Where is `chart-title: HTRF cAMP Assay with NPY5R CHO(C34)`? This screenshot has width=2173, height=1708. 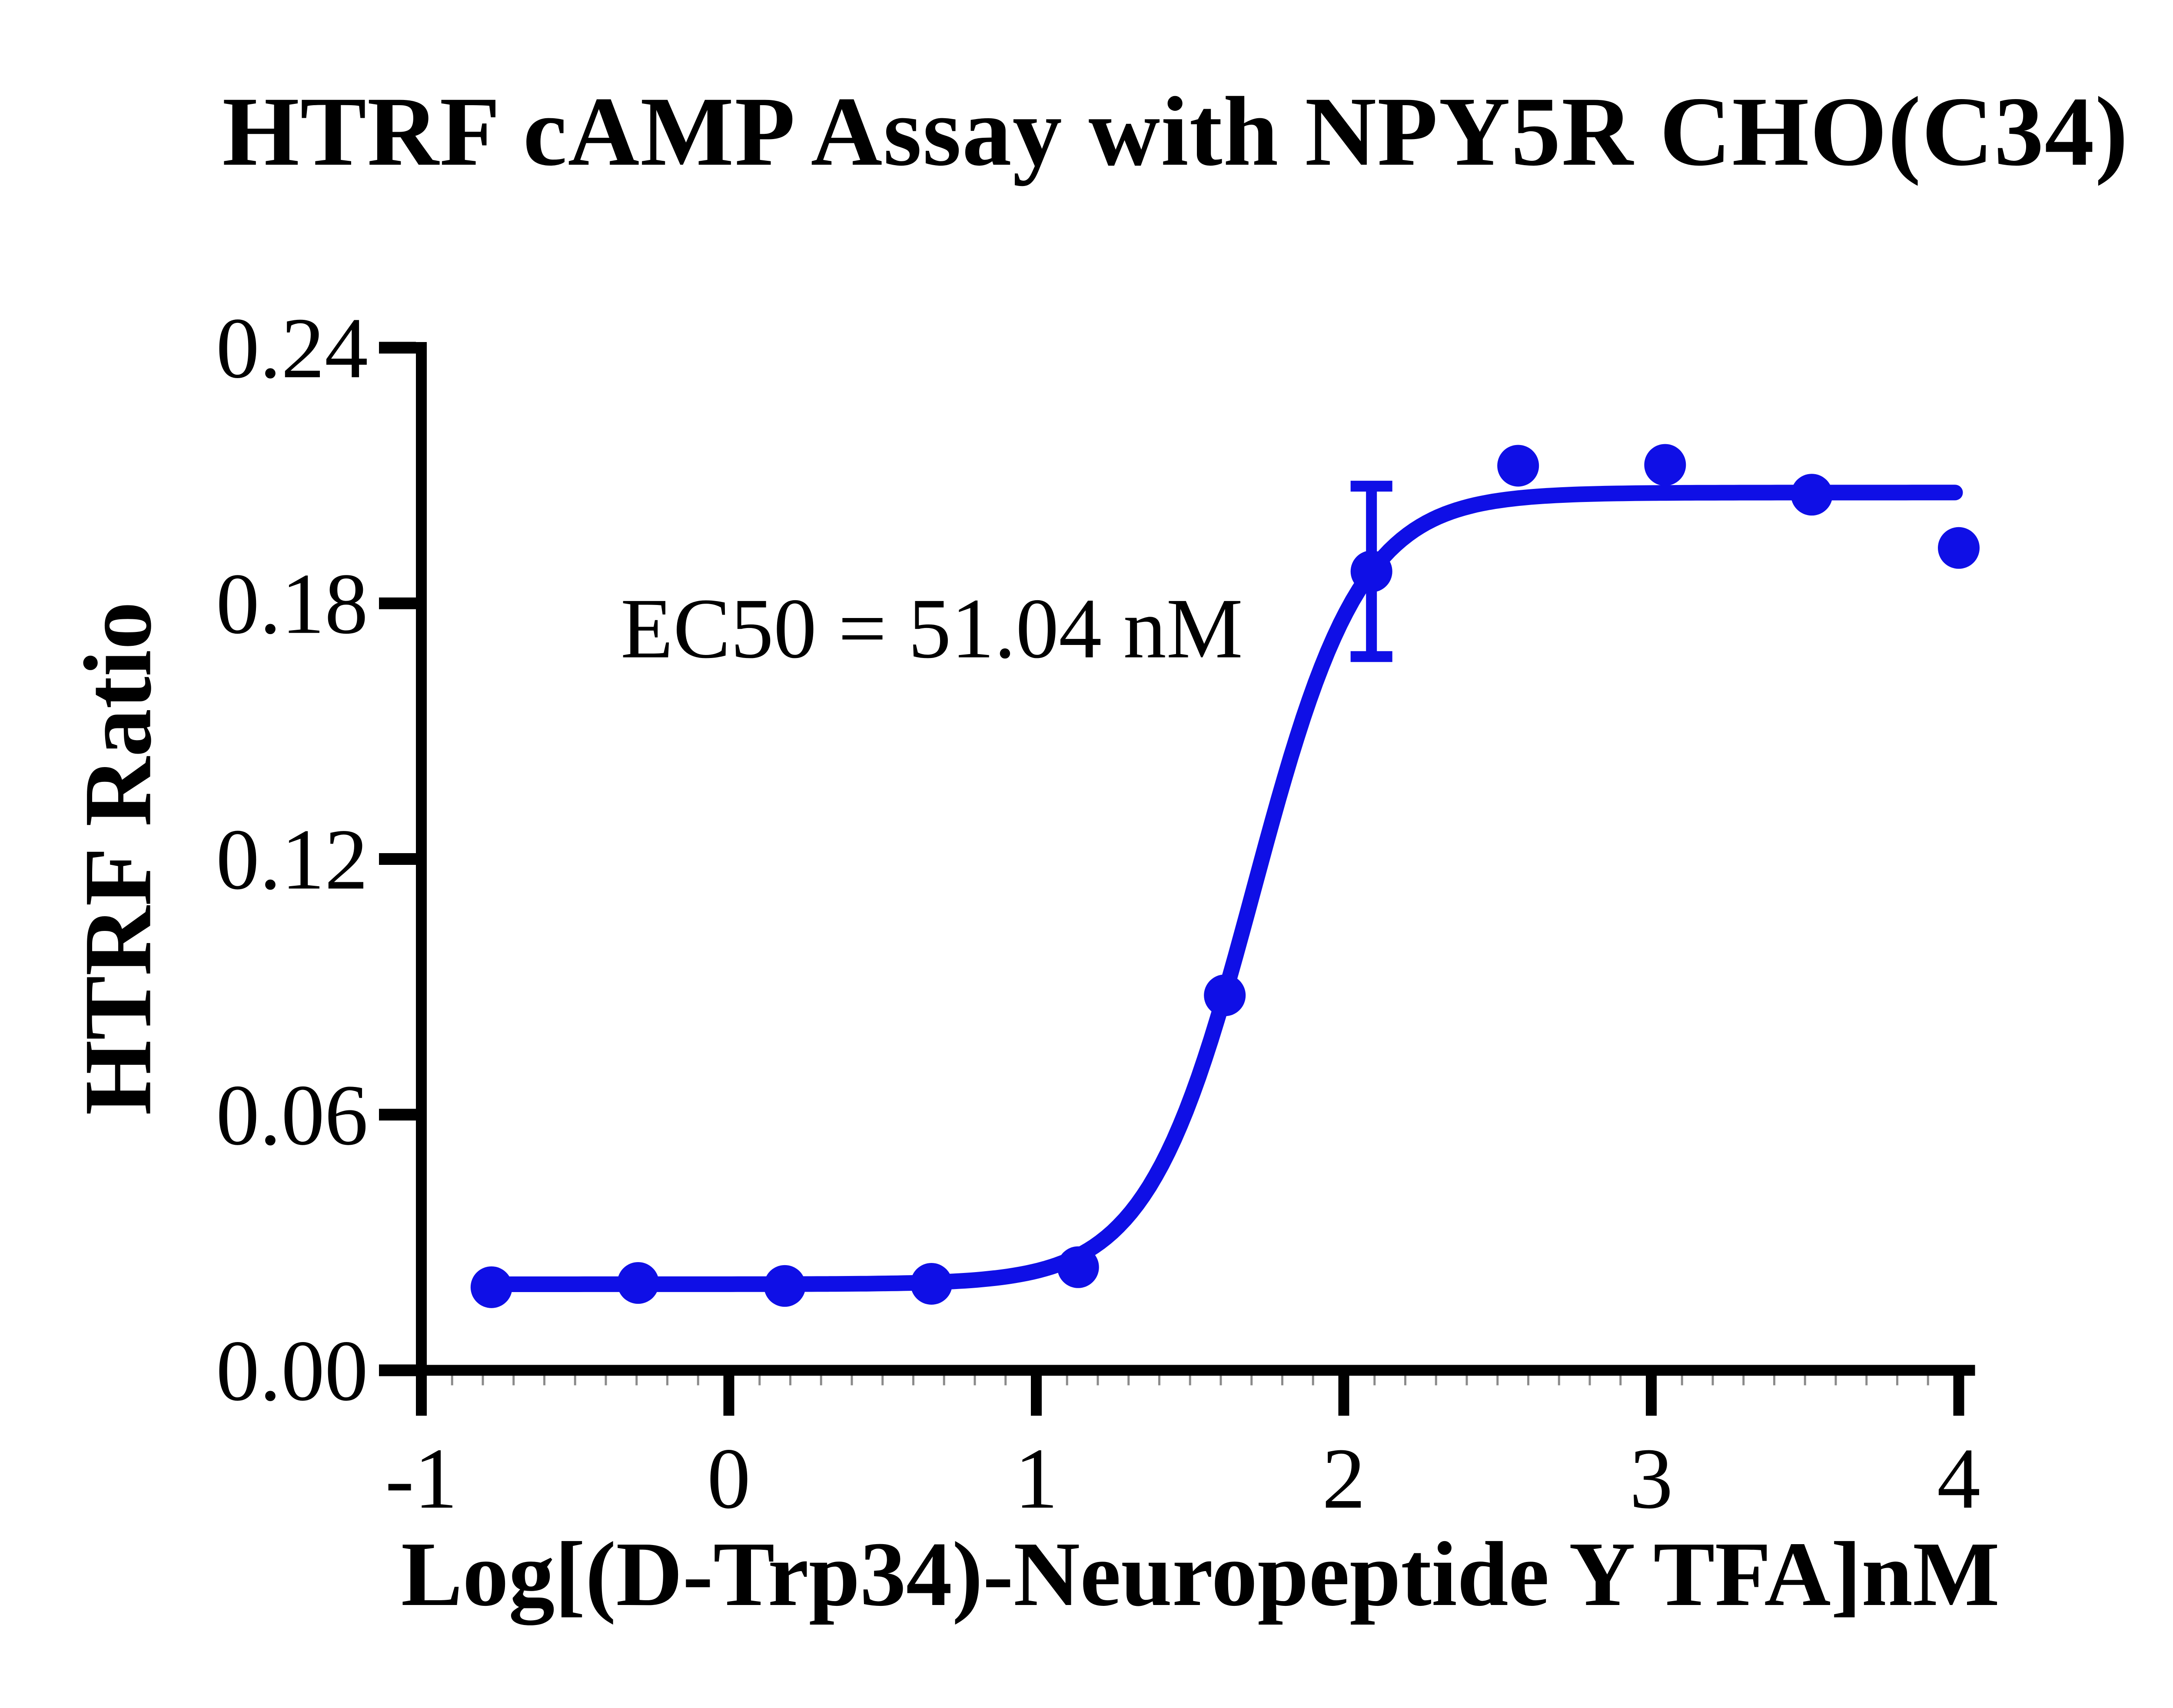 chart-title: HTRF cAMP Assay with NPY5R CHO(C34) is located at coordinates (1175, 131).